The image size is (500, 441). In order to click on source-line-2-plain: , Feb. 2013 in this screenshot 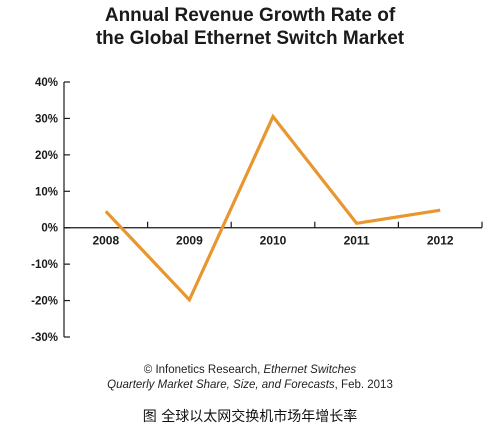, I will do `click(363, 385)`.